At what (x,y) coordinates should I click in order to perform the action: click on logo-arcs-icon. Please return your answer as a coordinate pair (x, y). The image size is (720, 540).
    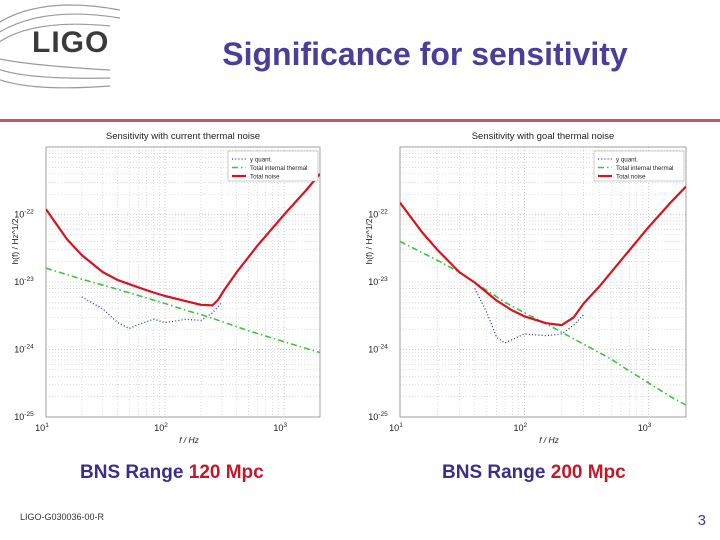
    Looking at the image, I should click on (60, 46).